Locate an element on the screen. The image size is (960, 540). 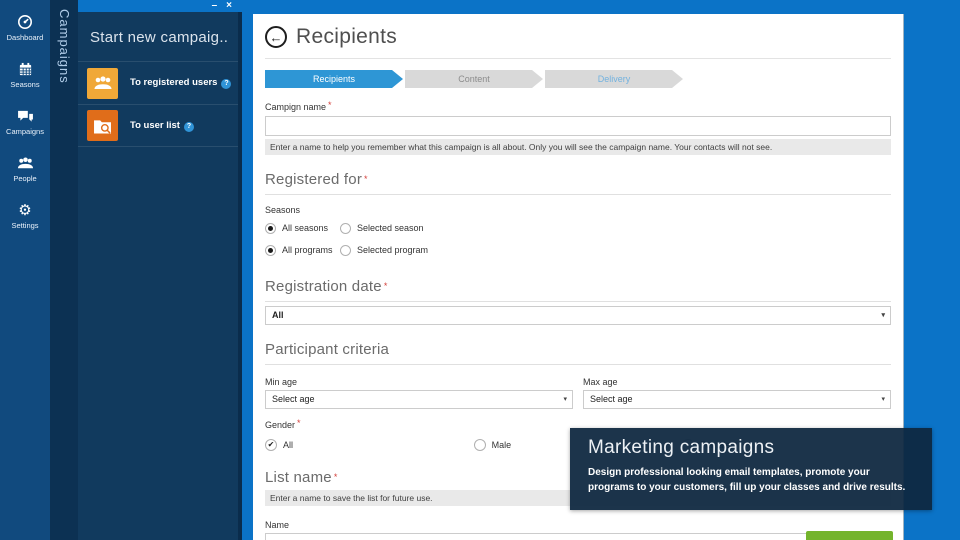
panel-title: Start new campaig.. is located at coordinates (159, 37).